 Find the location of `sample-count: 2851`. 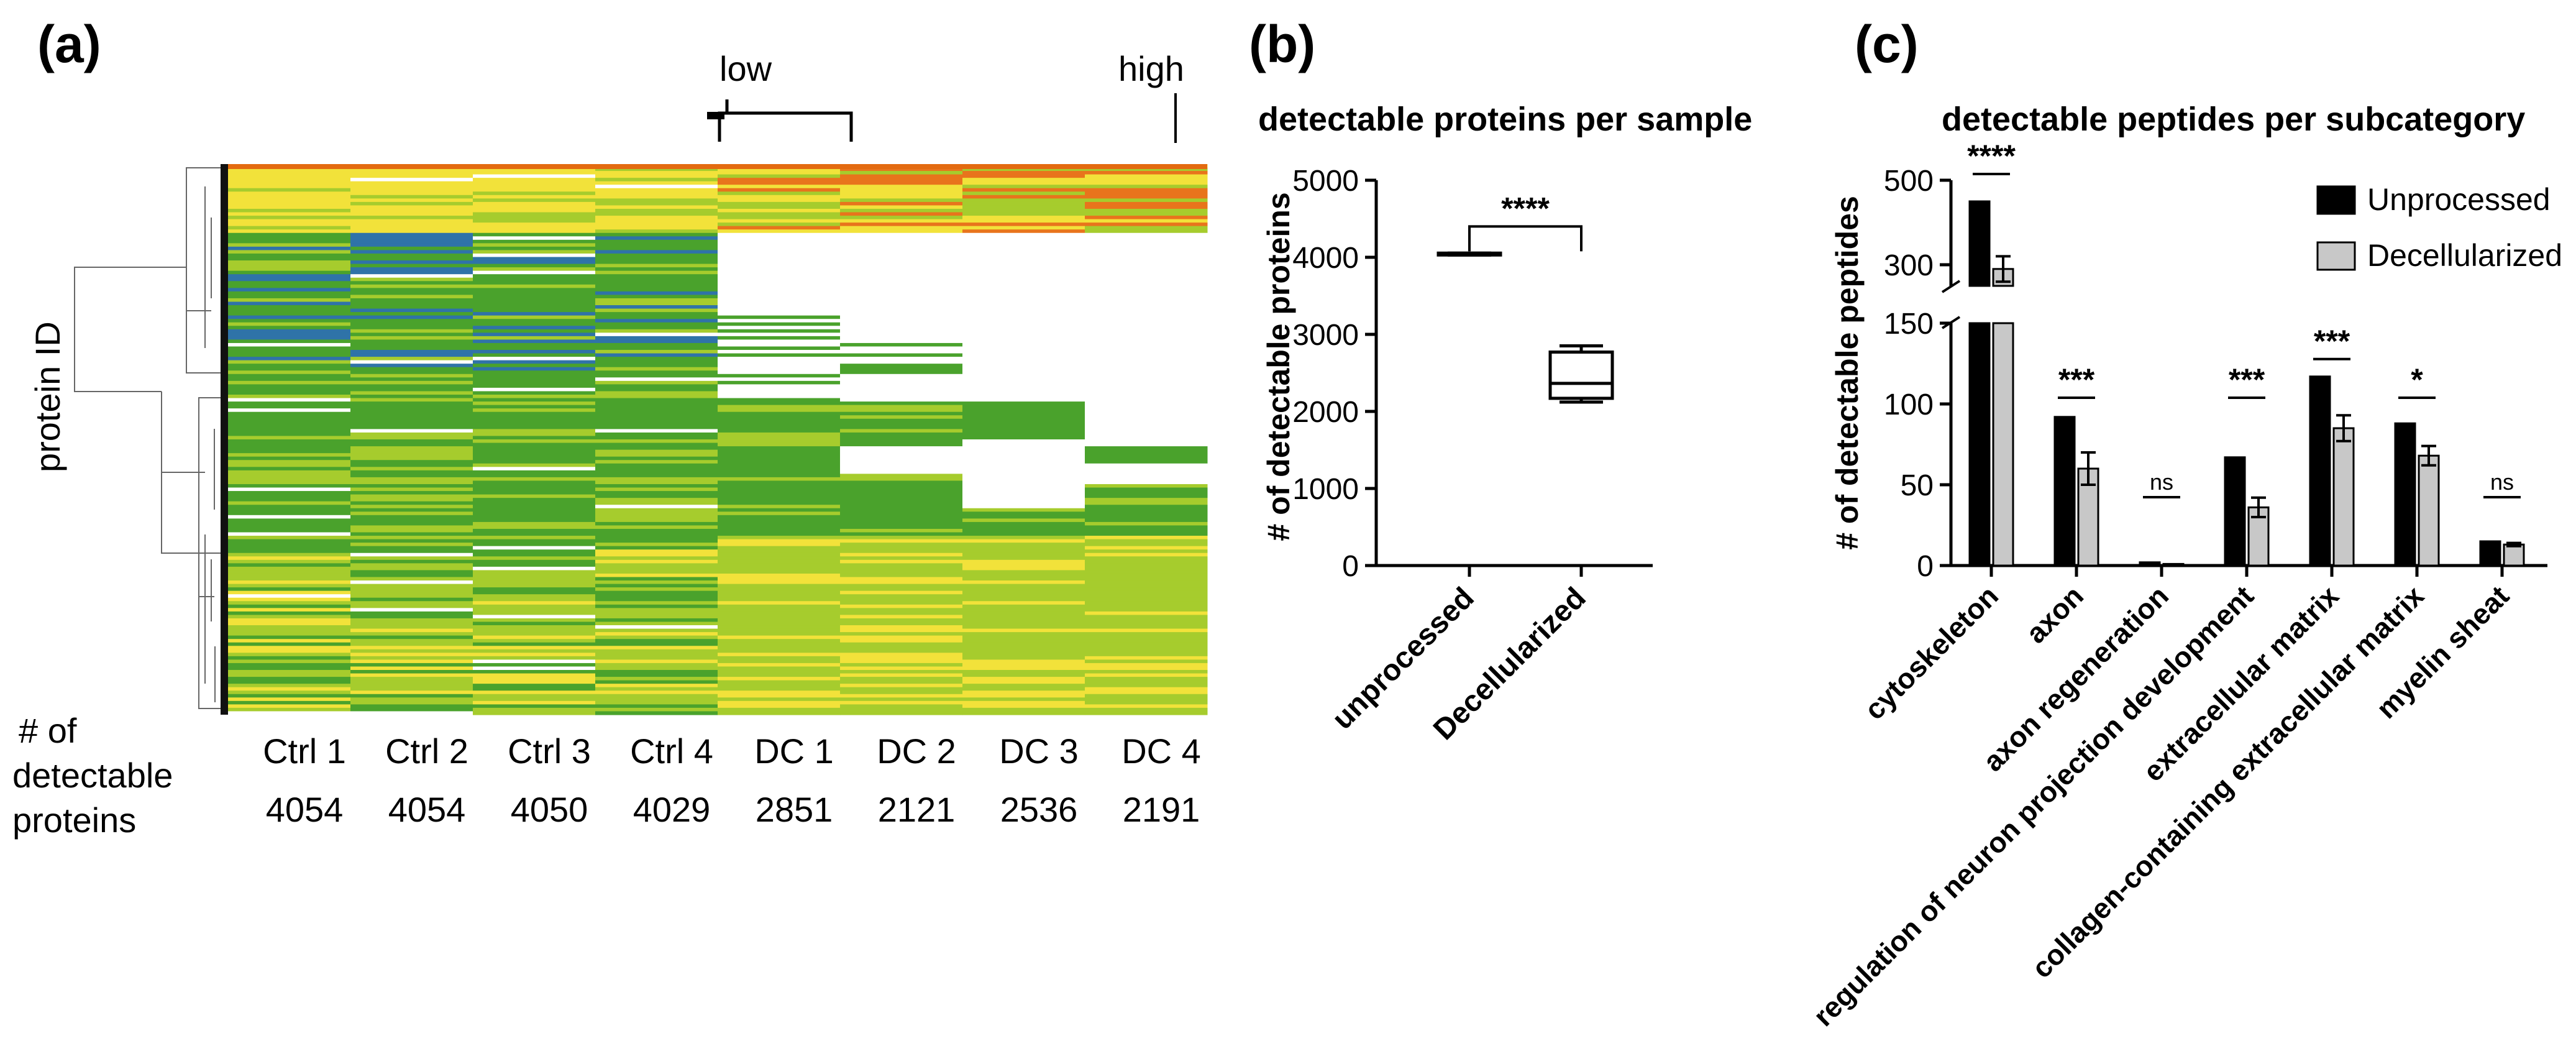

sample-count: 2851 is located at coordinates (794, 809).